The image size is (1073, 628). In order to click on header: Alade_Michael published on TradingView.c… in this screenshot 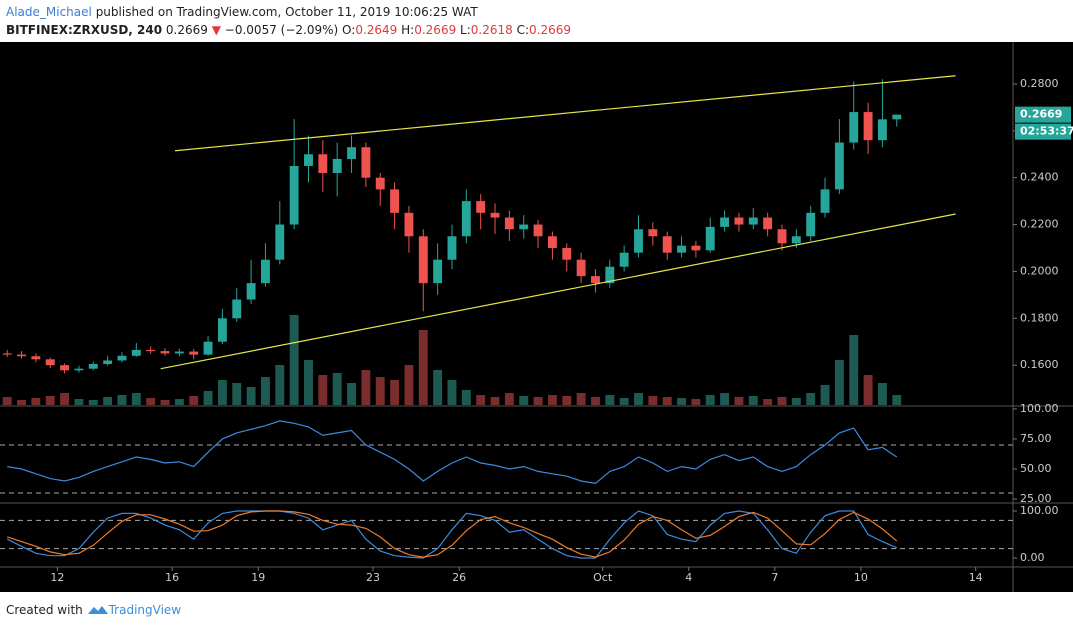, I will do `click(288, 21)`.